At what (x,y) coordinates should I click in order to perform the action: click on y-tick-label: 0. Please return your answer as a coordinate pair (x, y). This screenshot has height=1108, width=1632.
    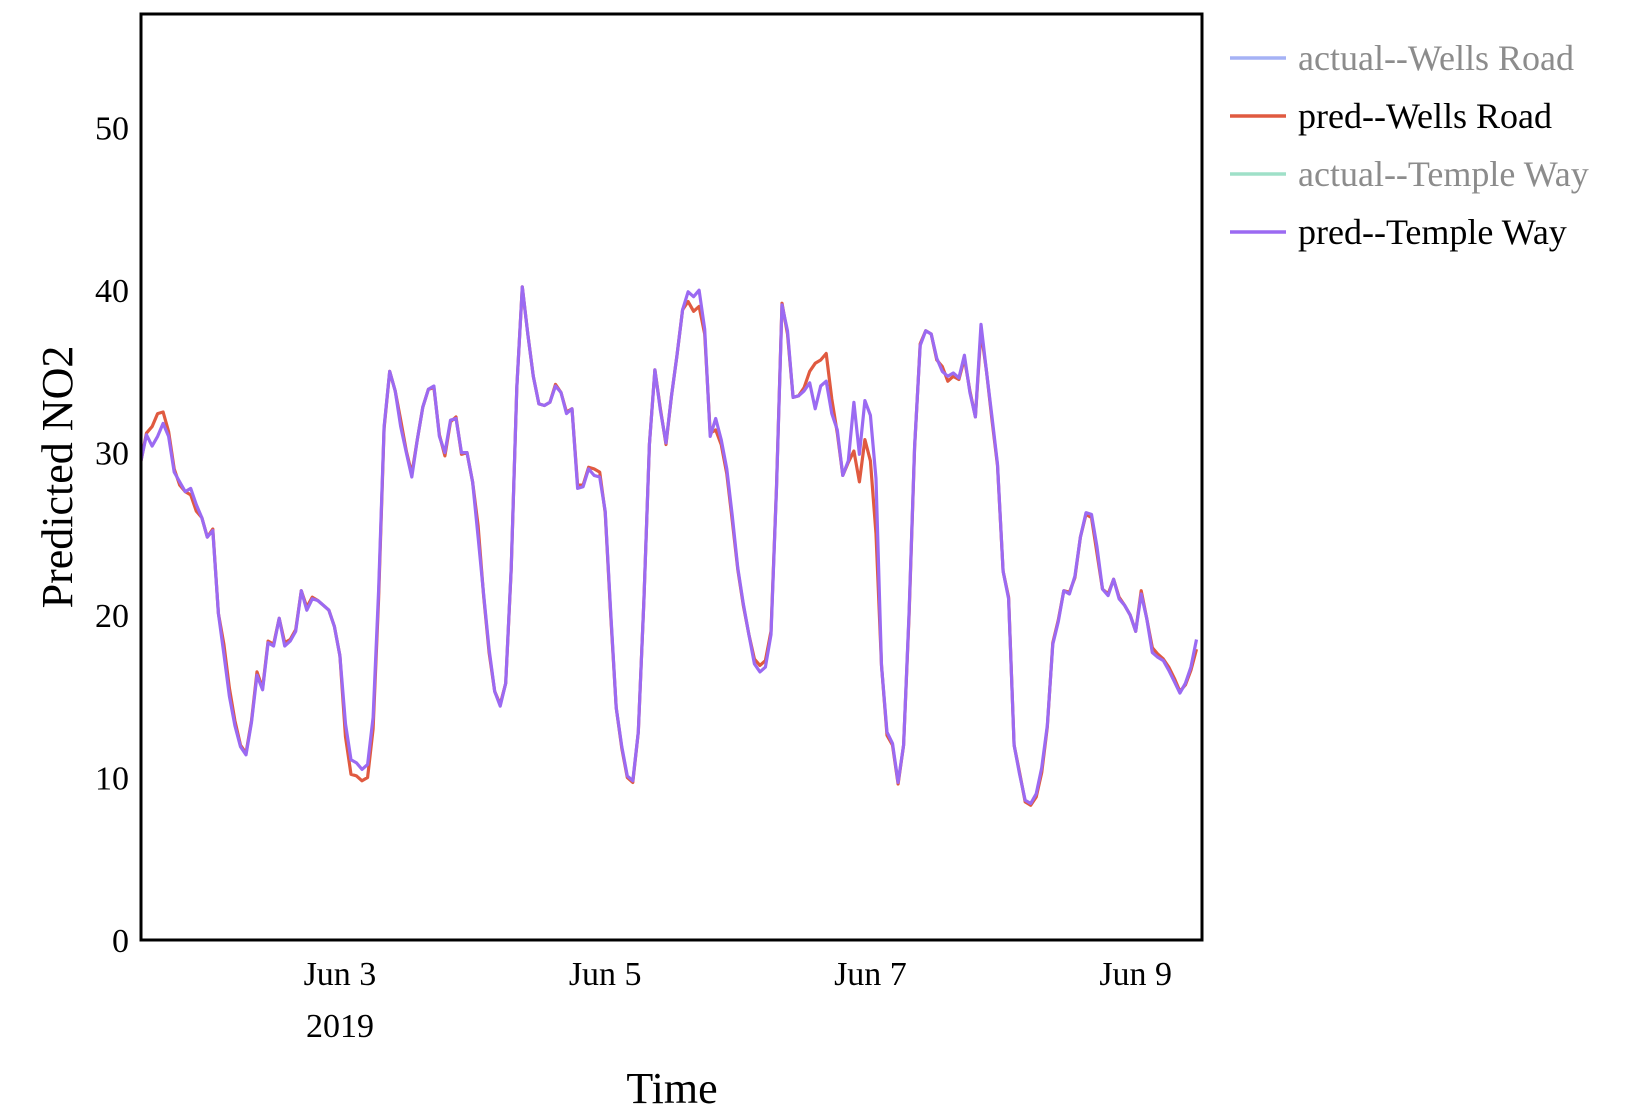
    Looking at the image, I should click on (120, 941).